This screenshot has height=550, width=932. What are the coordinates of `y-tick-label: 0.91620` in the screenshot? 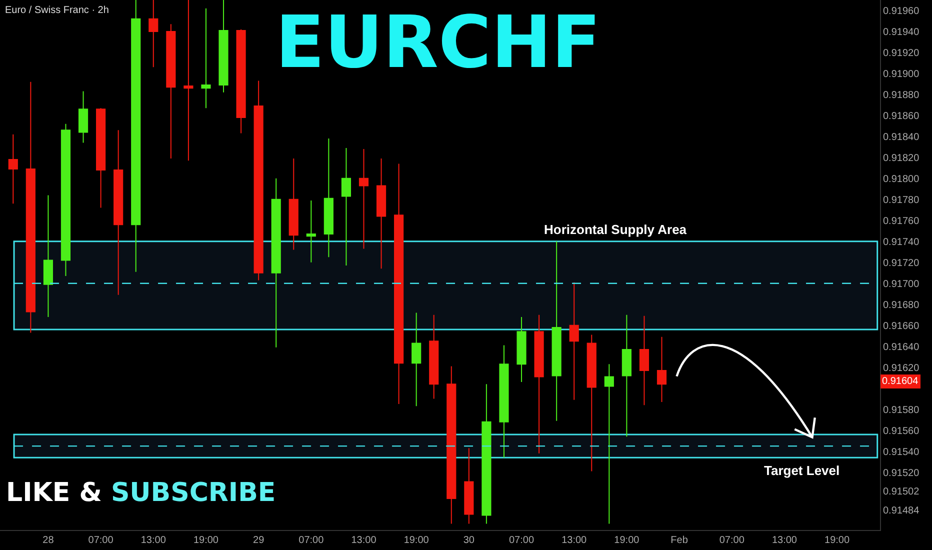 It's located at (901, 368).